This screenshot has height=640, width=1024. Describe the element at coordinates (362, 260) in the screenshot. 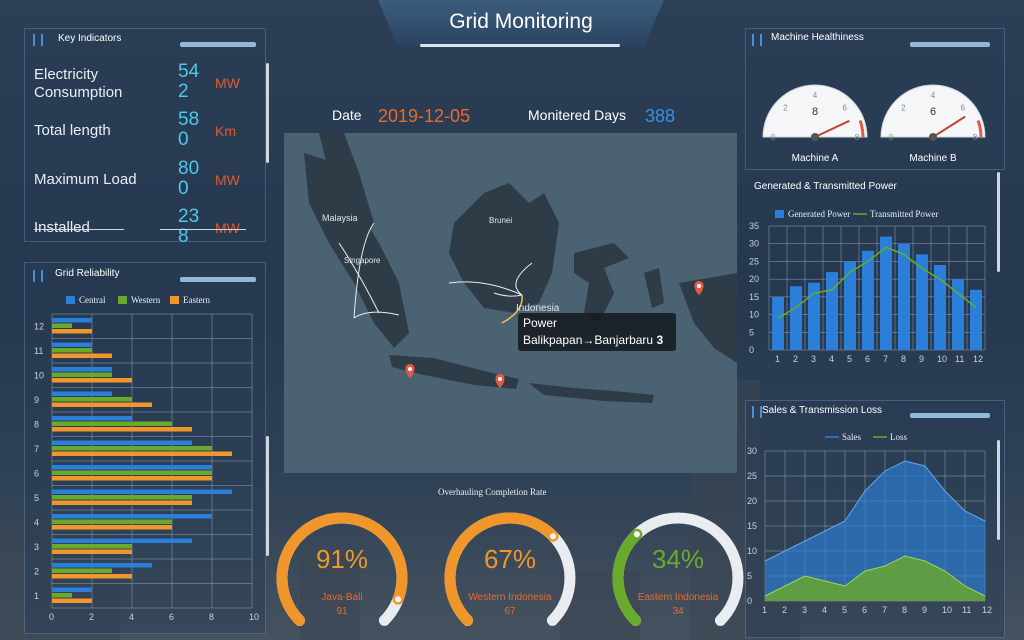

I see `map-label: Singapore` at that location.